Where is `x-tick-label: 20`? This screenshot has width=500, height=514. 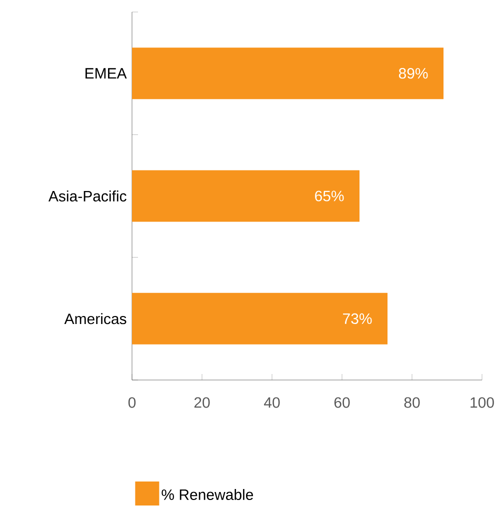 x-tick-label: 20 is located at coordinates (202, 402).